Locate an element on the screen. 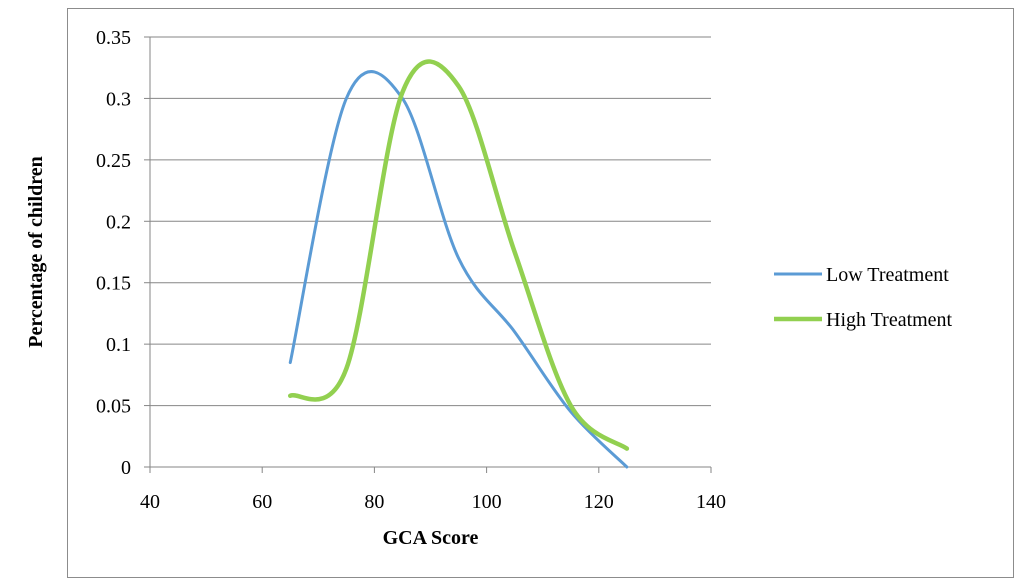 The width and height of the screenshot is (1017, 581). y-tick-label: 0.25 is located at coordinates (113, 161).